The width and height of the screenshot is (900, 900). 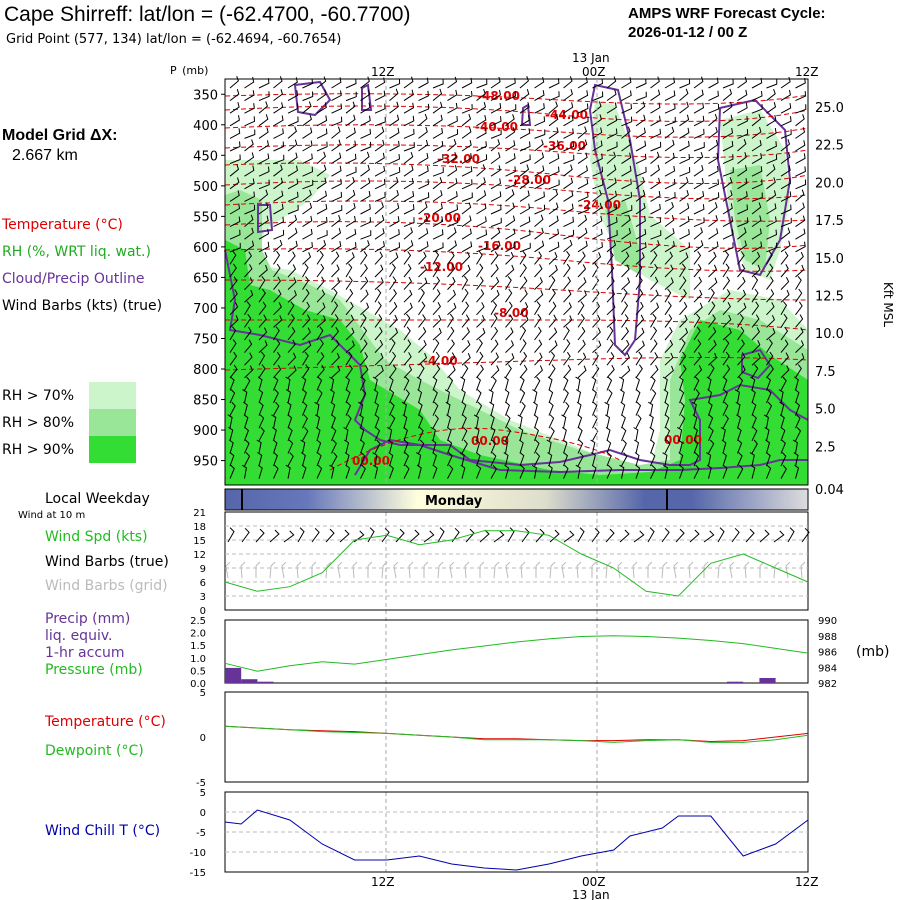 I want to click on wind-tick-label: 9, so click(x=203, y=569).